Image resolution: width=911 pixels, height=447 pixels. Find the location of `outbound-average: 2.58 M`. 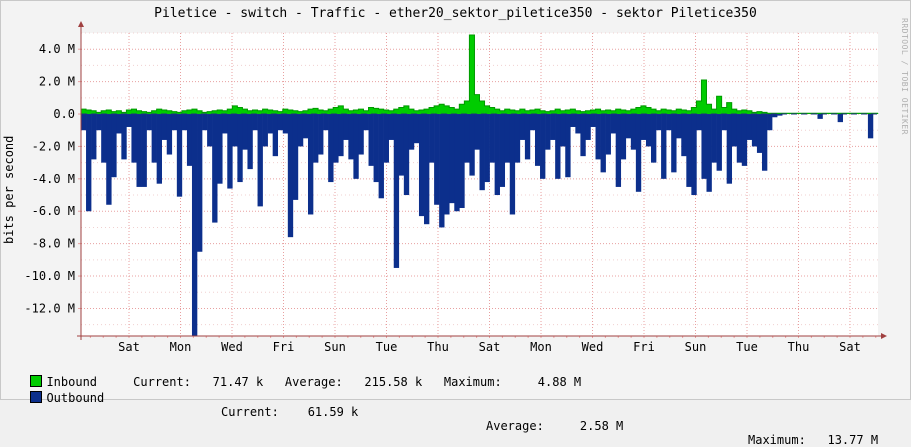

outbound-average: 2.58 M is located at coordinates (601, 426).